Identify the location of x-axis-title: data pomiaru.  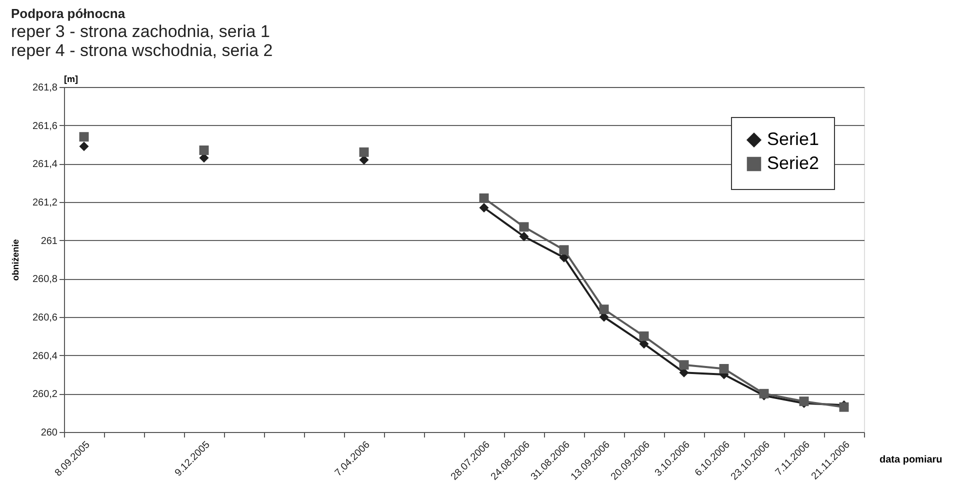
(911, 460).